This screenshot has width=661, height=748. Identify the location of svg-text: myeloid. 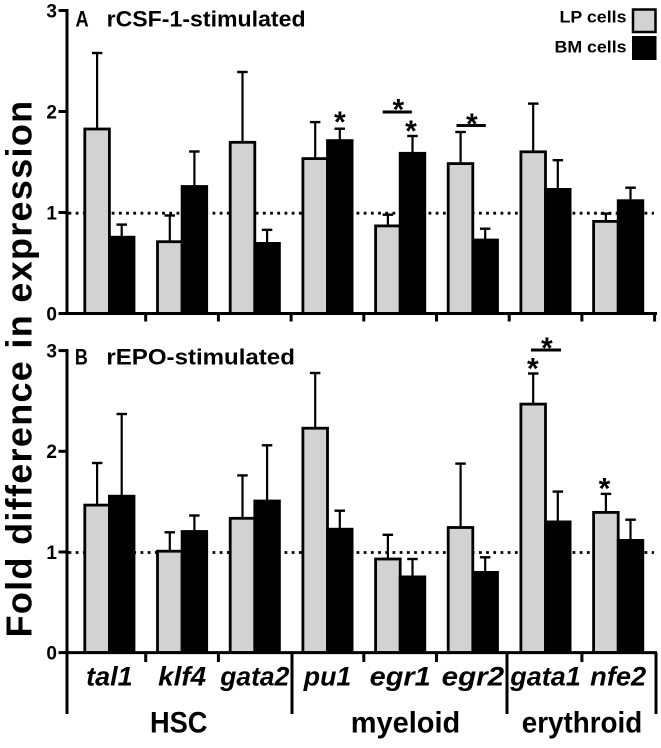
(406, 722).